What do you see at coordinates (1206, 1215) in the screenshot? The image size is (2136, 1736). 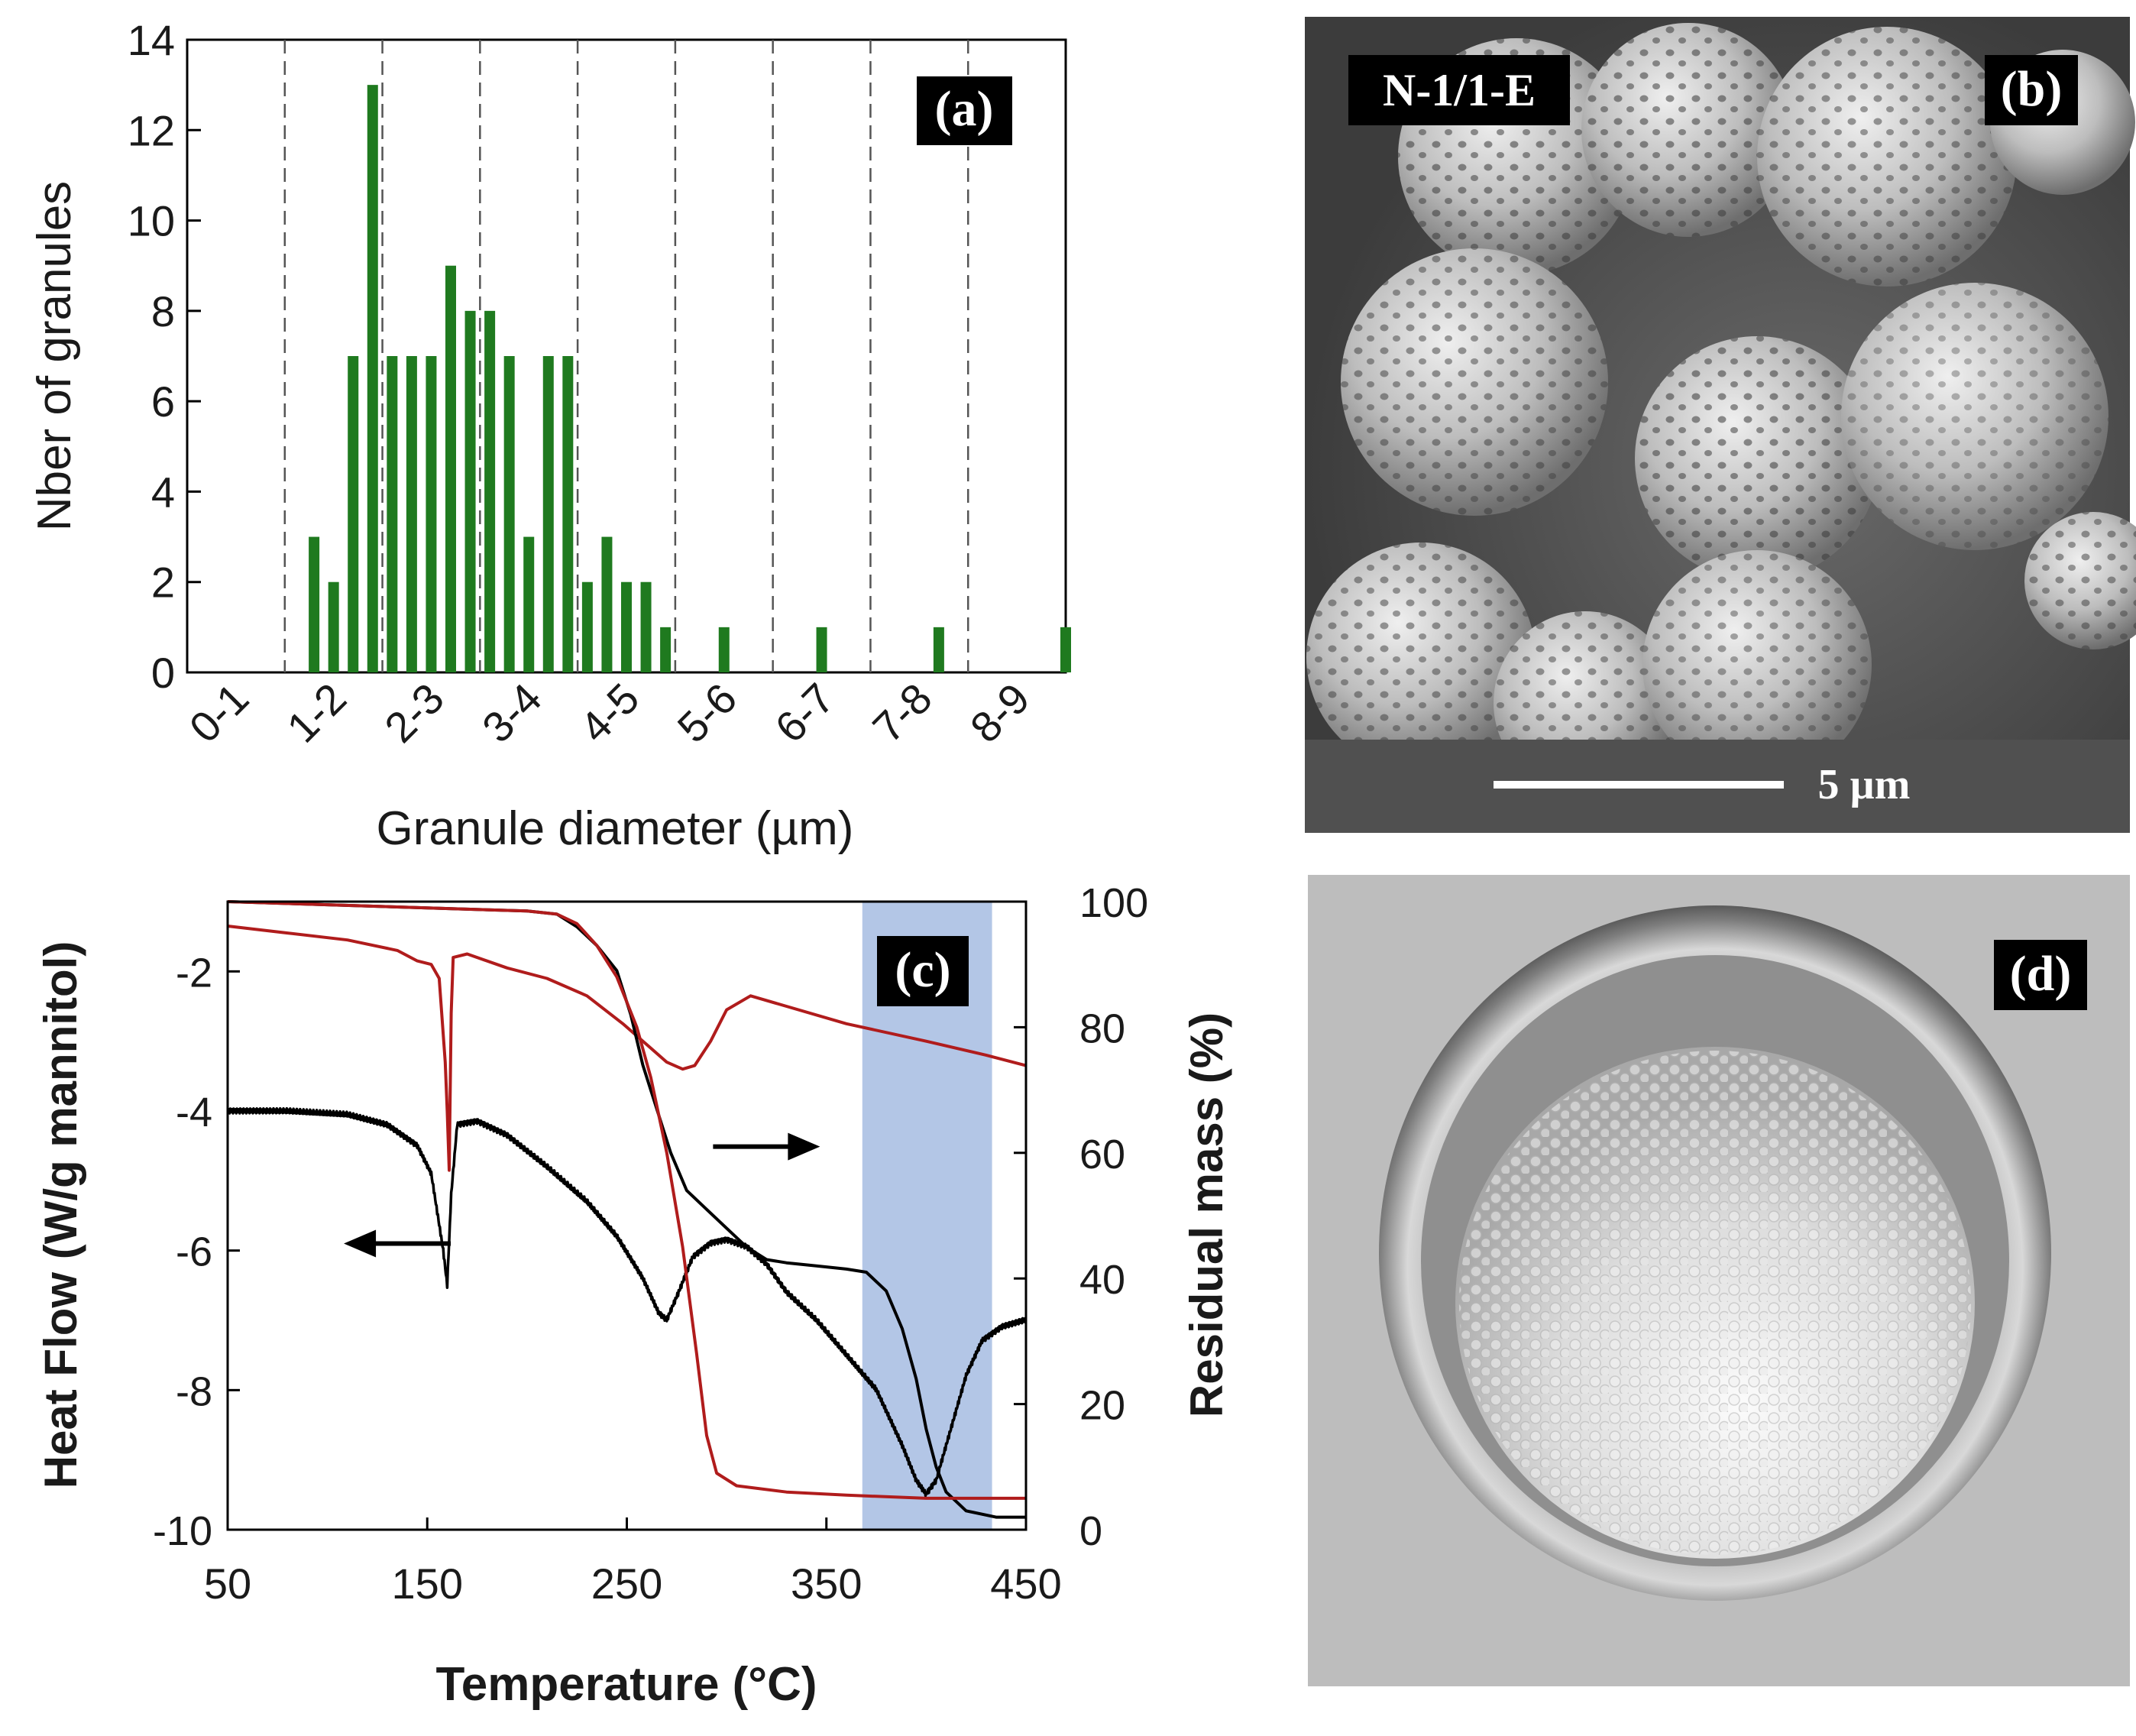 I see `y2-axis-title-c: Residual mass (%)` at bounding box center [1206, 1215].